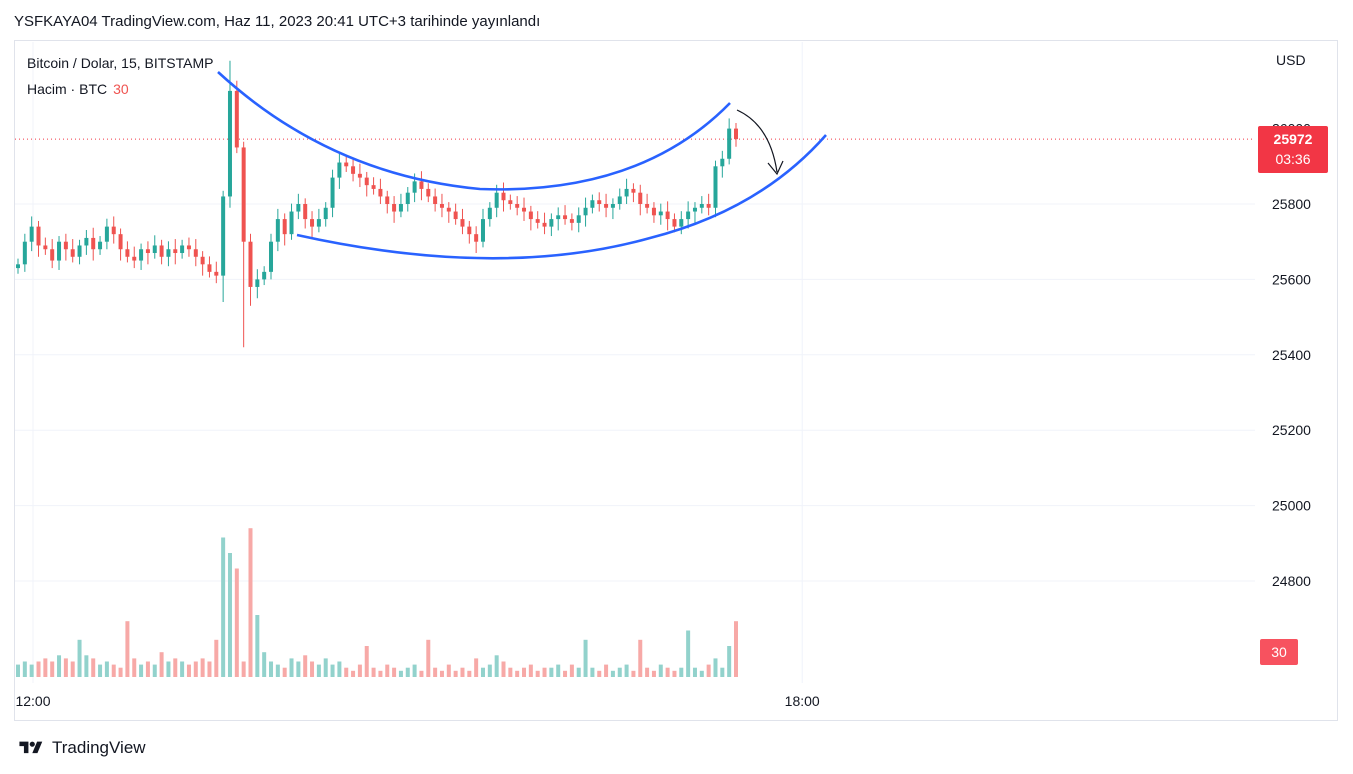 This screenshot has height=774, width=1353. Describe the element at coordinates (1293, 159) in the screenshot. I see `bar-countdown: 03:36` at that location.